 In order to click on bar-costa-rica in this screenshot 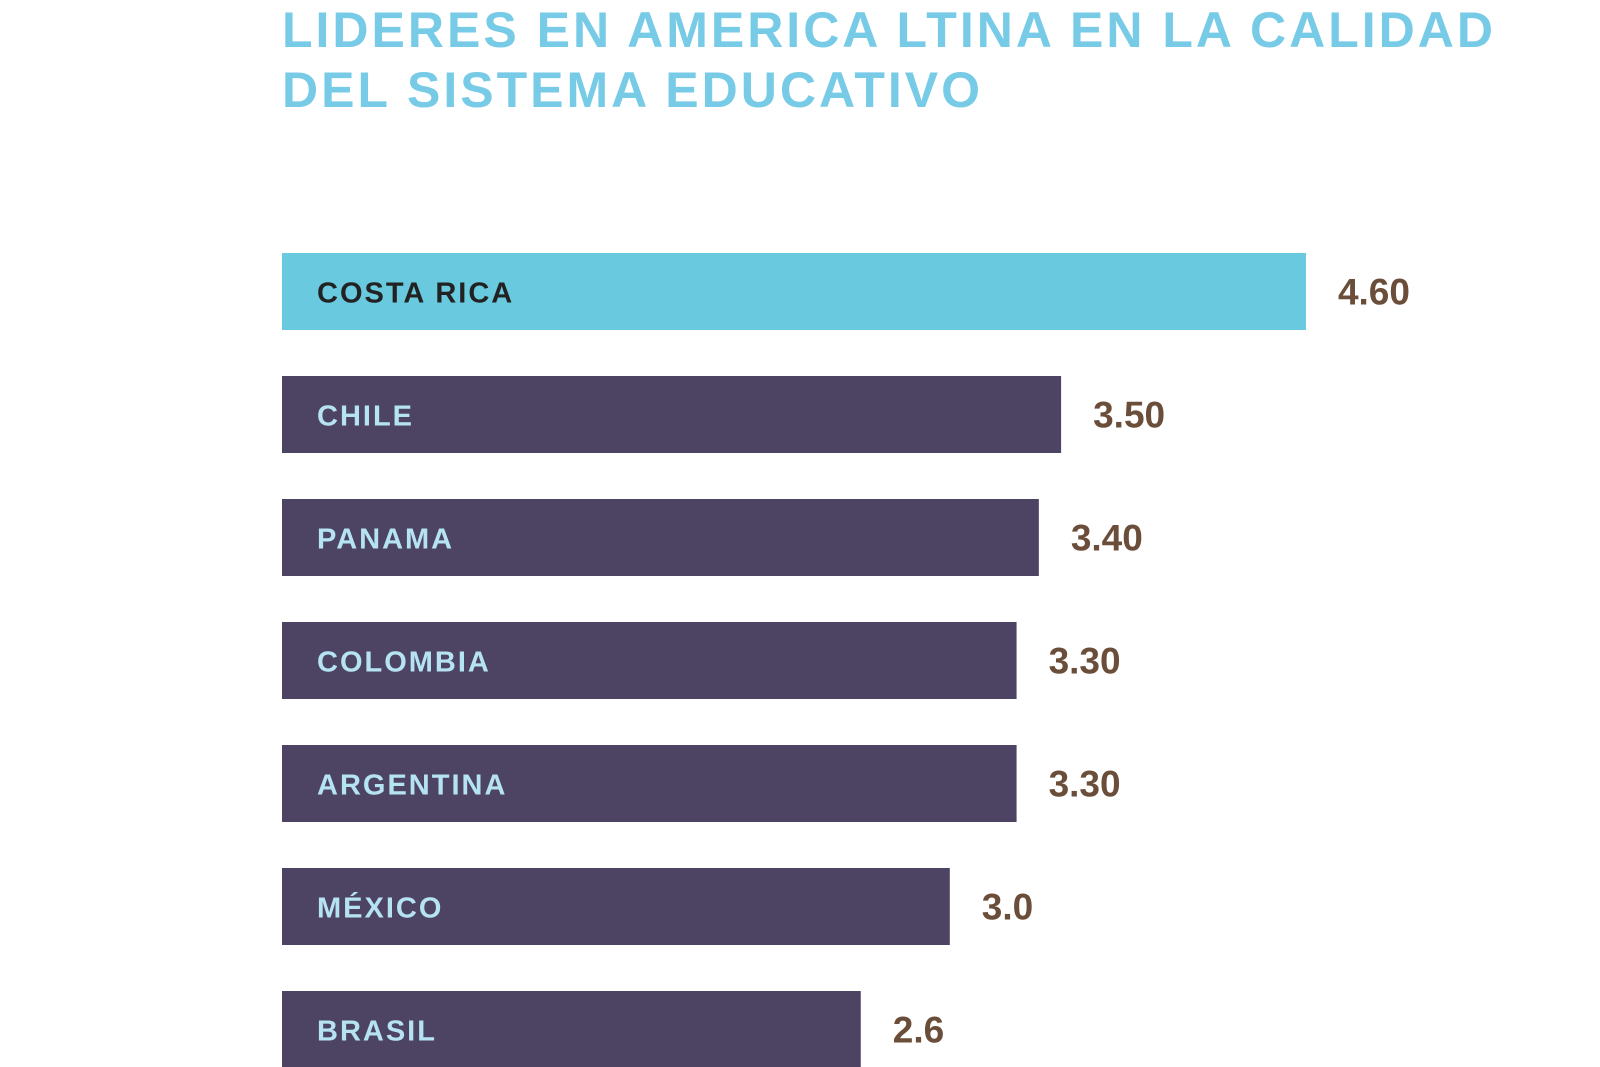, I will do `click(794, 291)`.